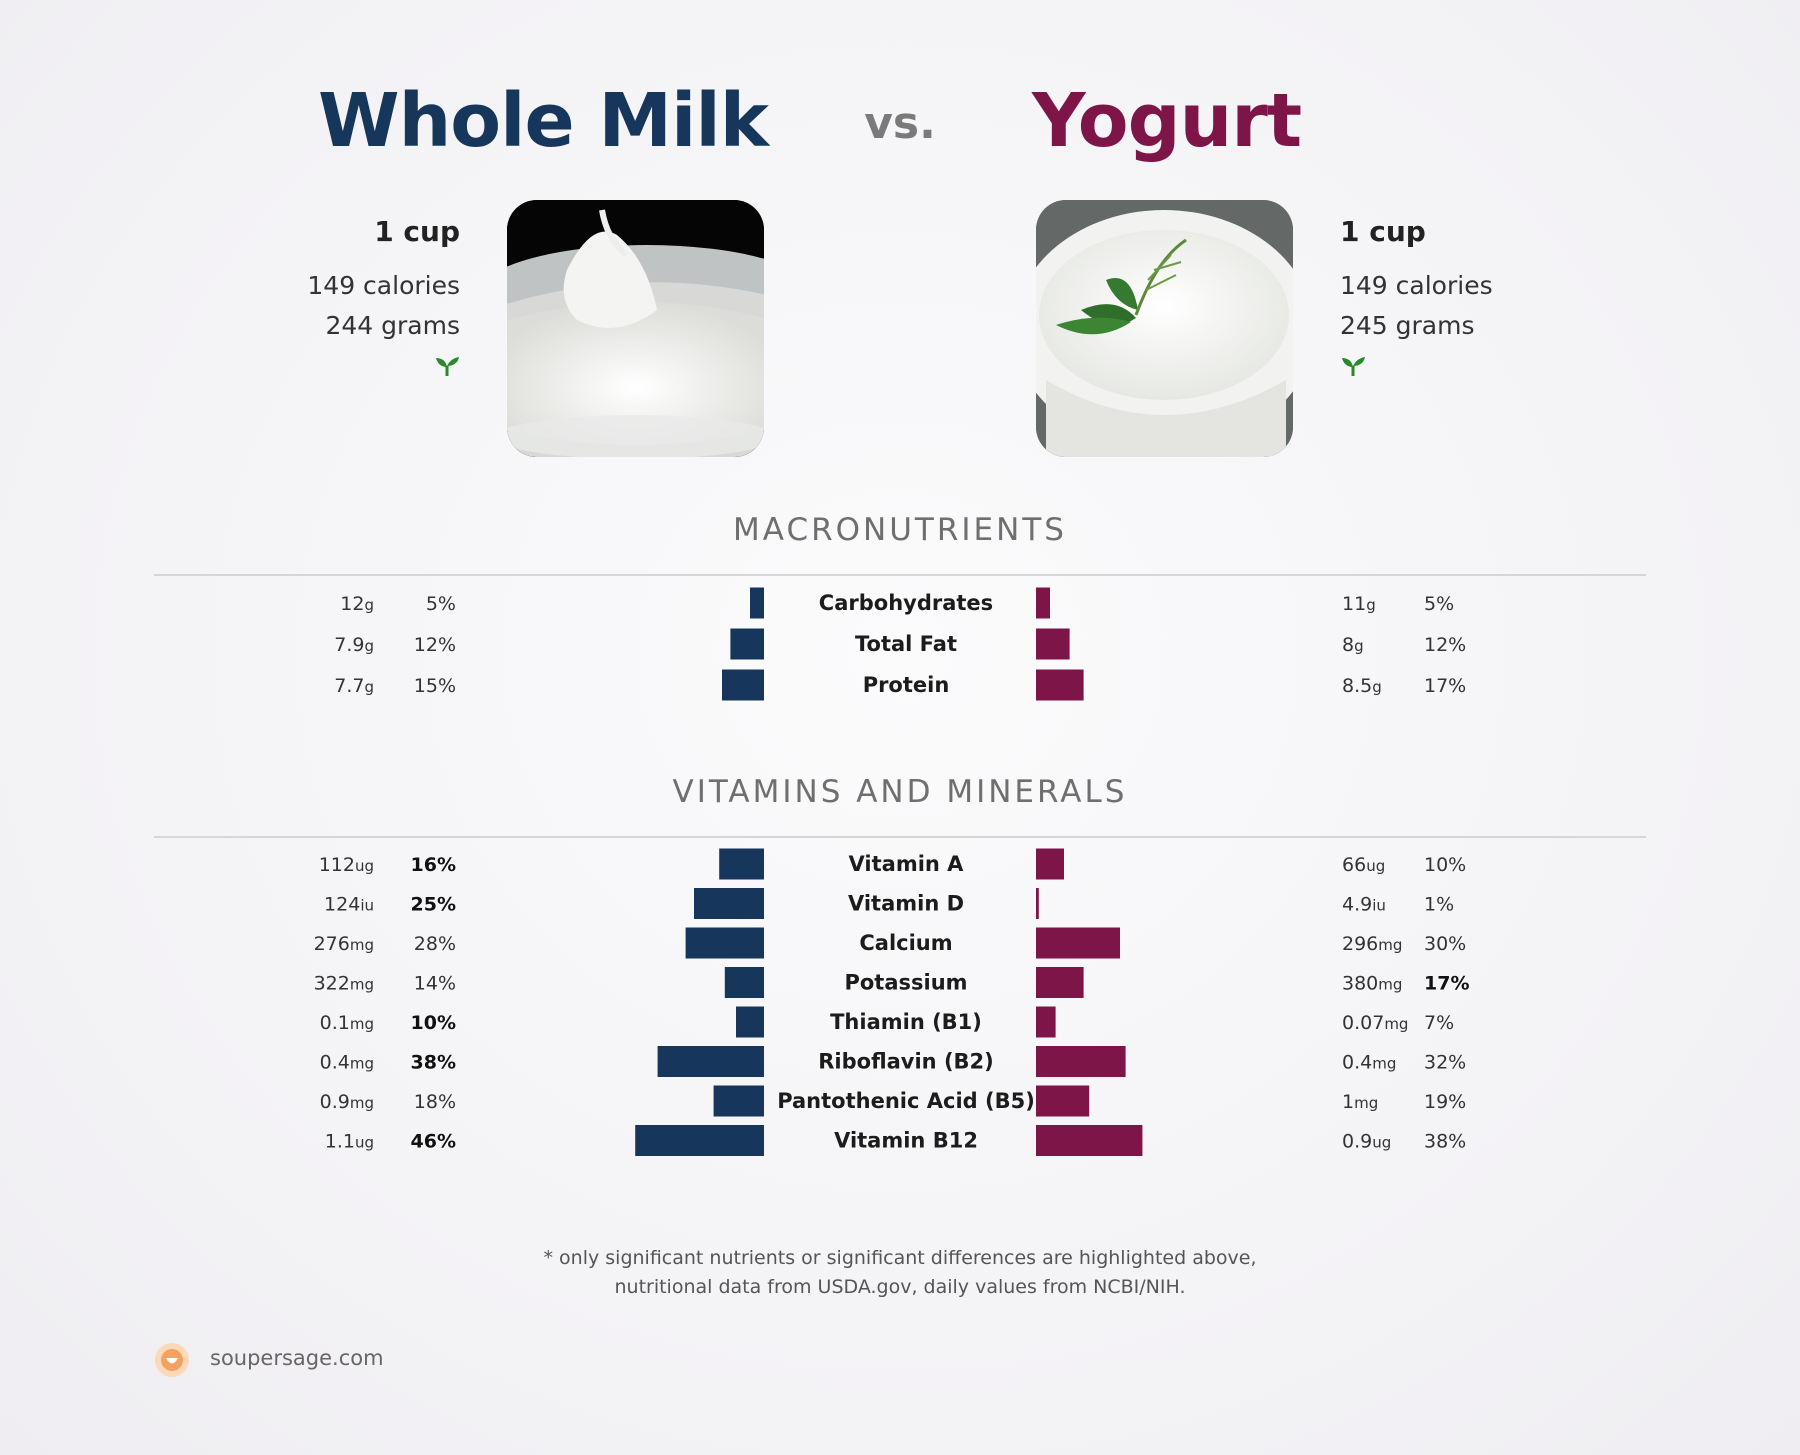 This screenshot has width=1800, height=1455. I want to click on right-bar-thiamin-b1, so click(1046, 1022).